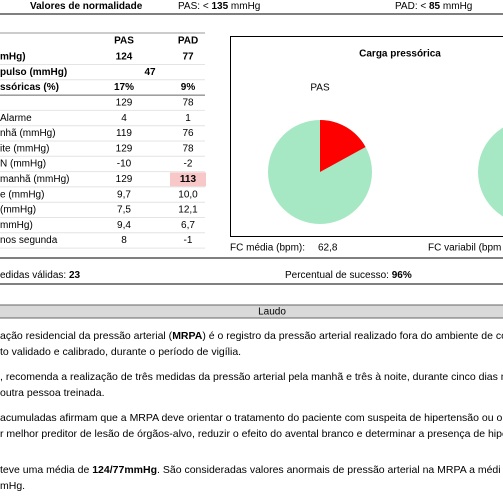  Describe the element at coordinates (402, 275) in the screenshot. I see `text-segment: 96%` at that location.